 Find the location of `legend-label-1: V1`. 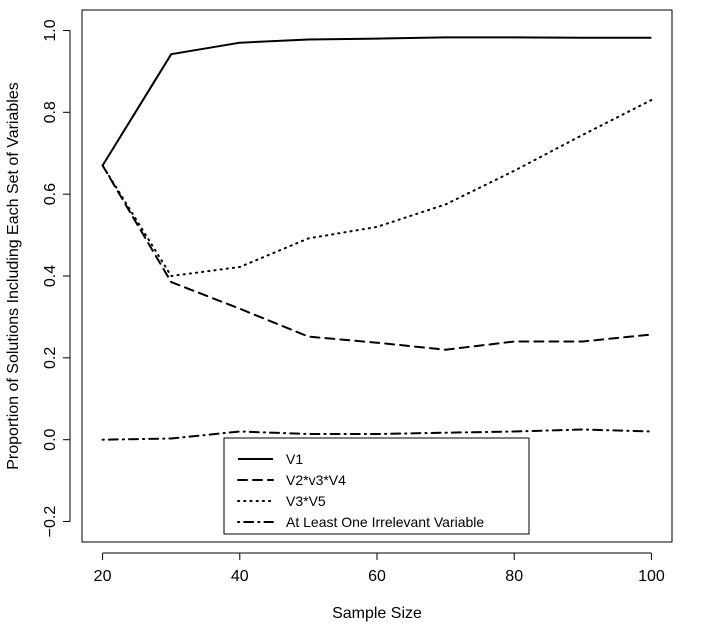

legend-label-1: V1 is located at coordinates (294, 459).